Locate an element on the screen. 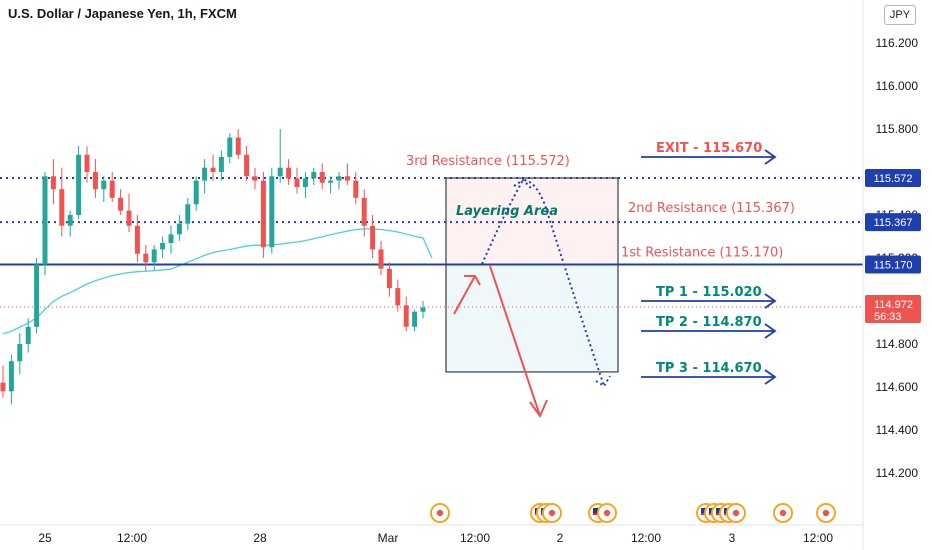  moving-average-line is located at coordinates (217, 281).